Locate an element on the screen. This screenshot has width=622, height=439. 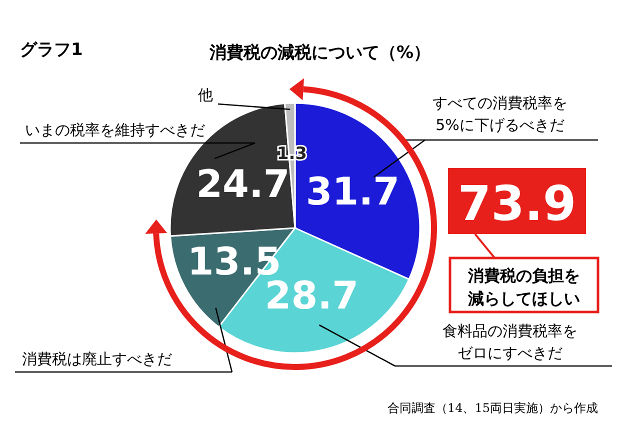
slice-label: すべての消費税率を5%に下げるべきだ is located at coordinates (500, 114).